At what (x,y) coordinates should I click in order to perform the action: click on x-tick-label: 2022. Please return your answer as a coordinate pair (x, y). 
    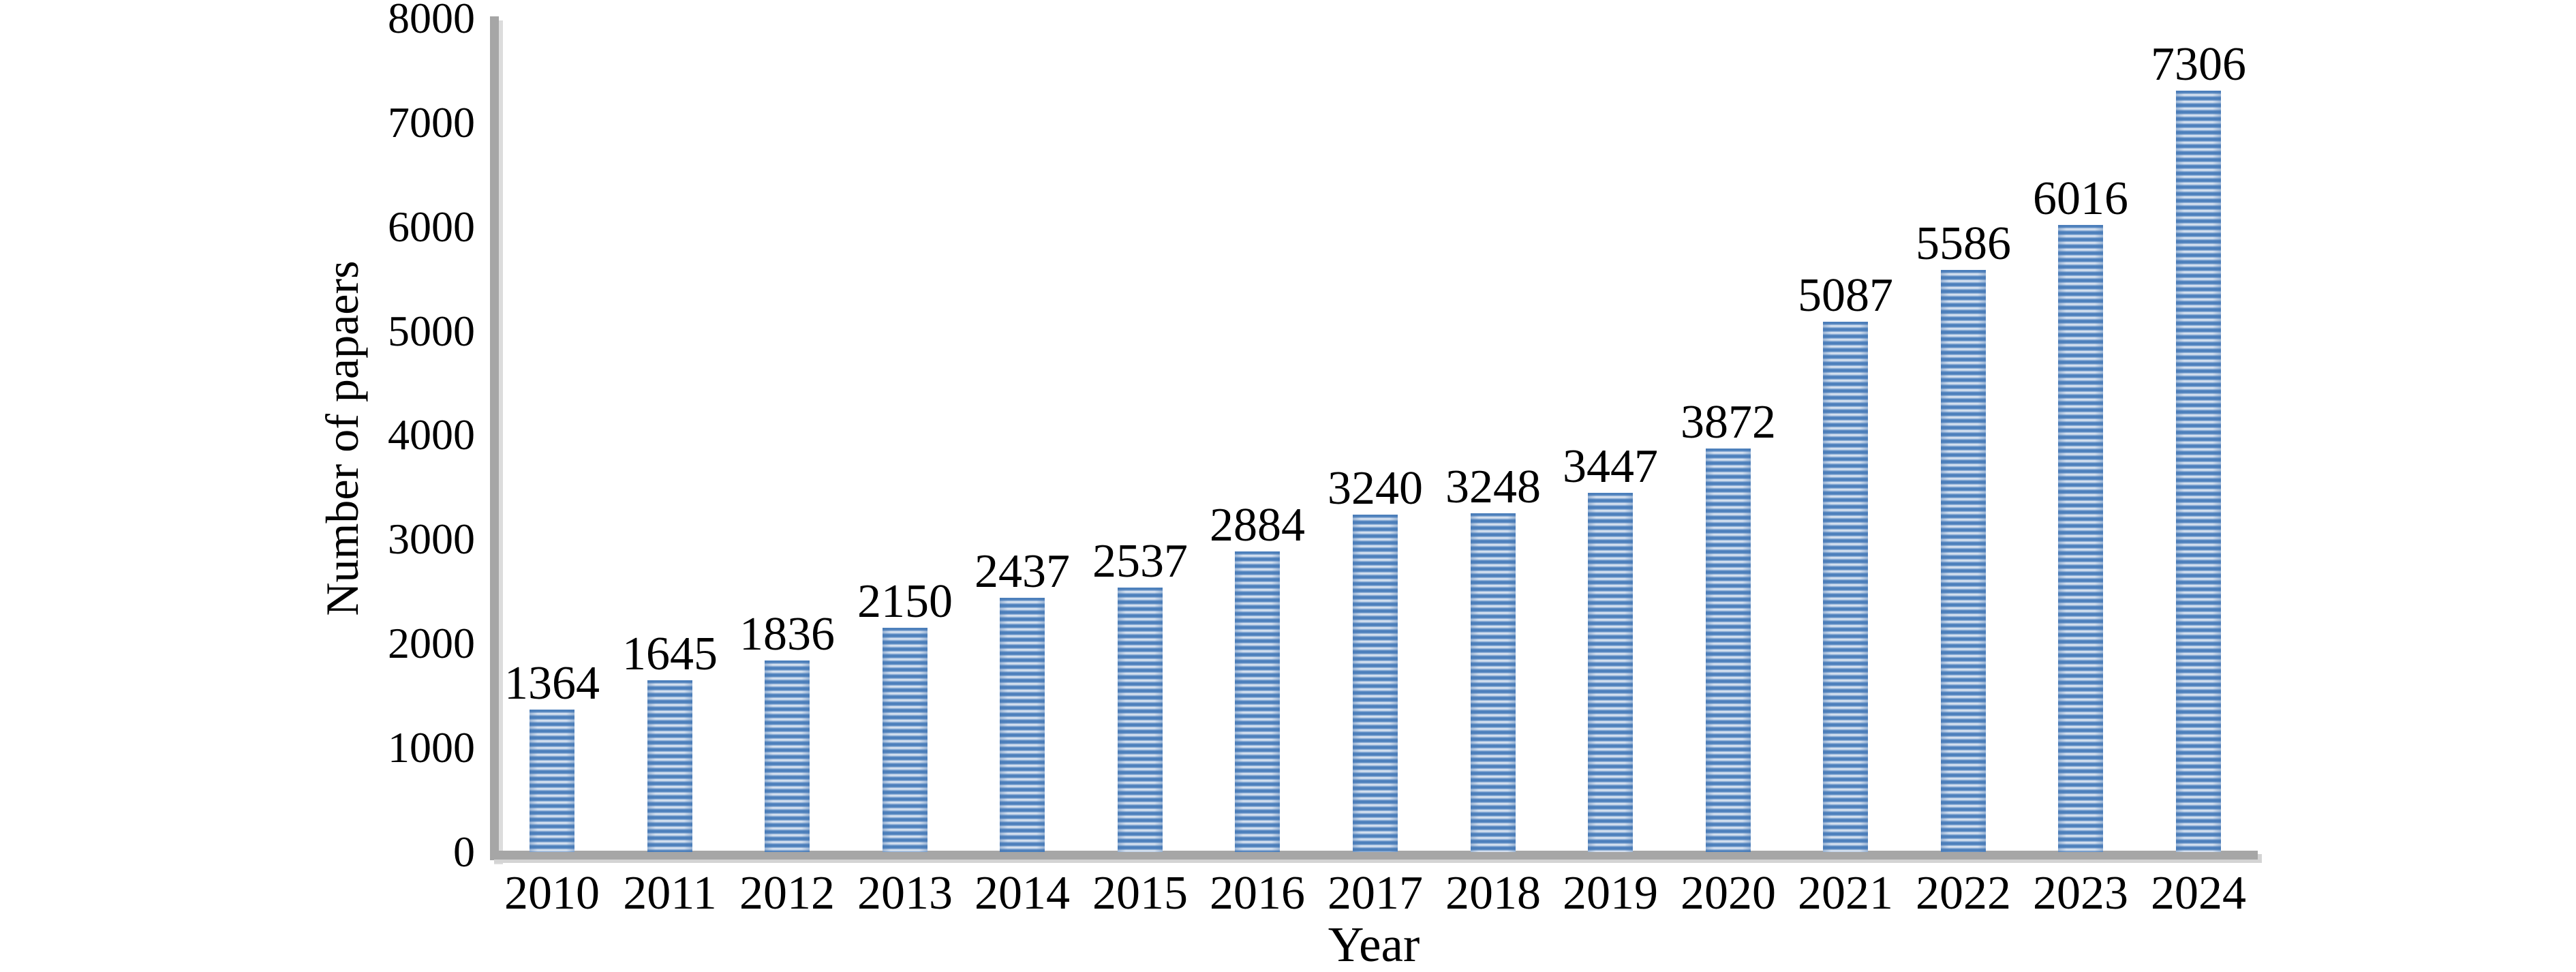
    Looking at the image, I should click on (1963, 893).